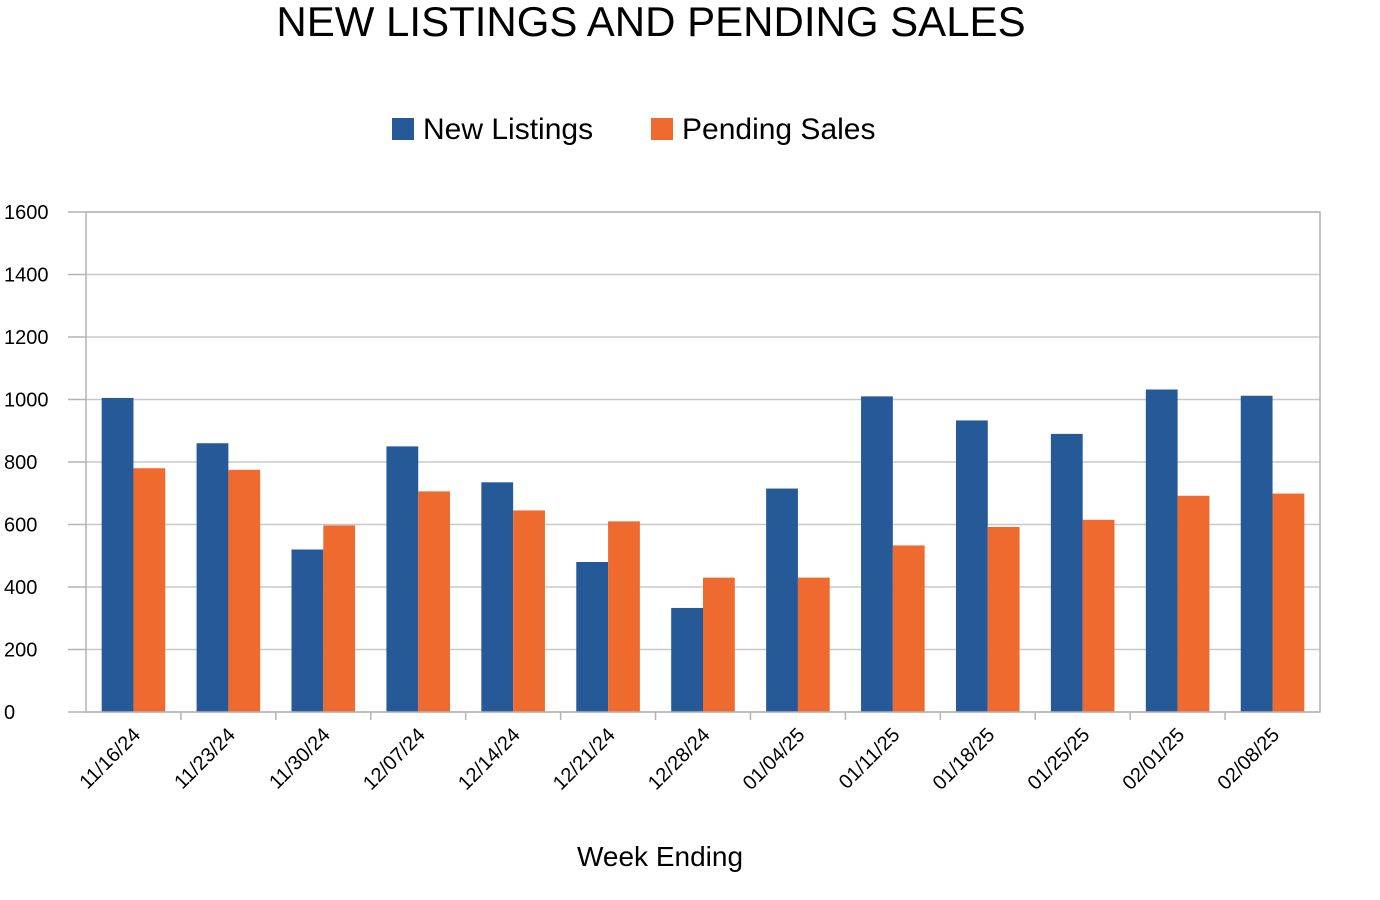  I want to click on x-tick-label: 11/23/24, so click(205, 759).